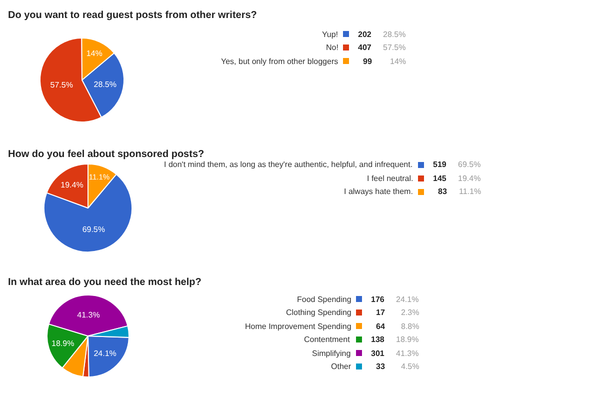 The image size is (590, 393). What do you see at coordinates (331, 353) in the screenshot?
I see `legend-label: Simplifying` at bounding box center [331, 353].